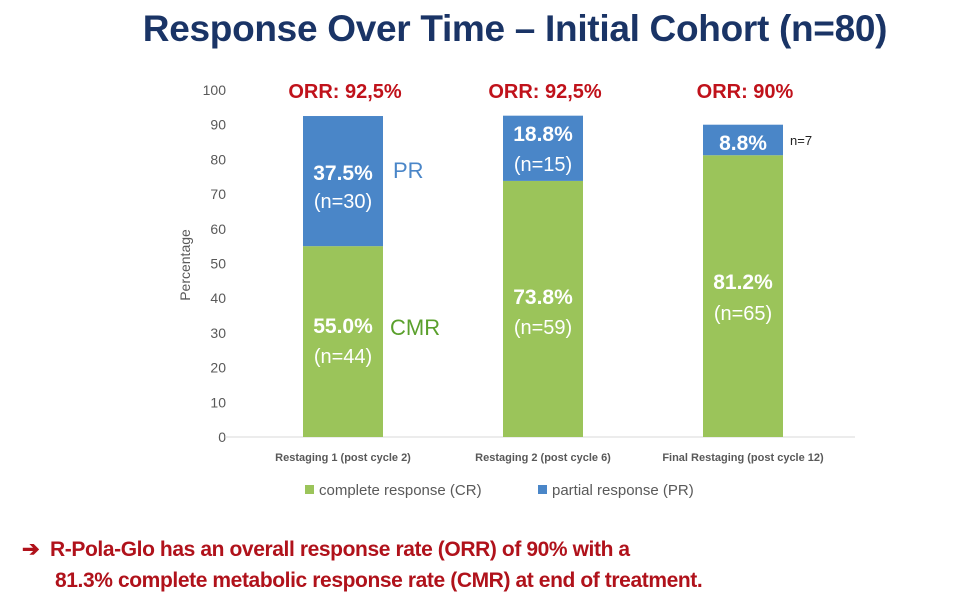 Image resolution: width=960 pixels, height=605 pixels. What do you see at coordinates (542, 489) in the screenshot?
I see `legend-swatch-pr` at bounding box center [542, 489].